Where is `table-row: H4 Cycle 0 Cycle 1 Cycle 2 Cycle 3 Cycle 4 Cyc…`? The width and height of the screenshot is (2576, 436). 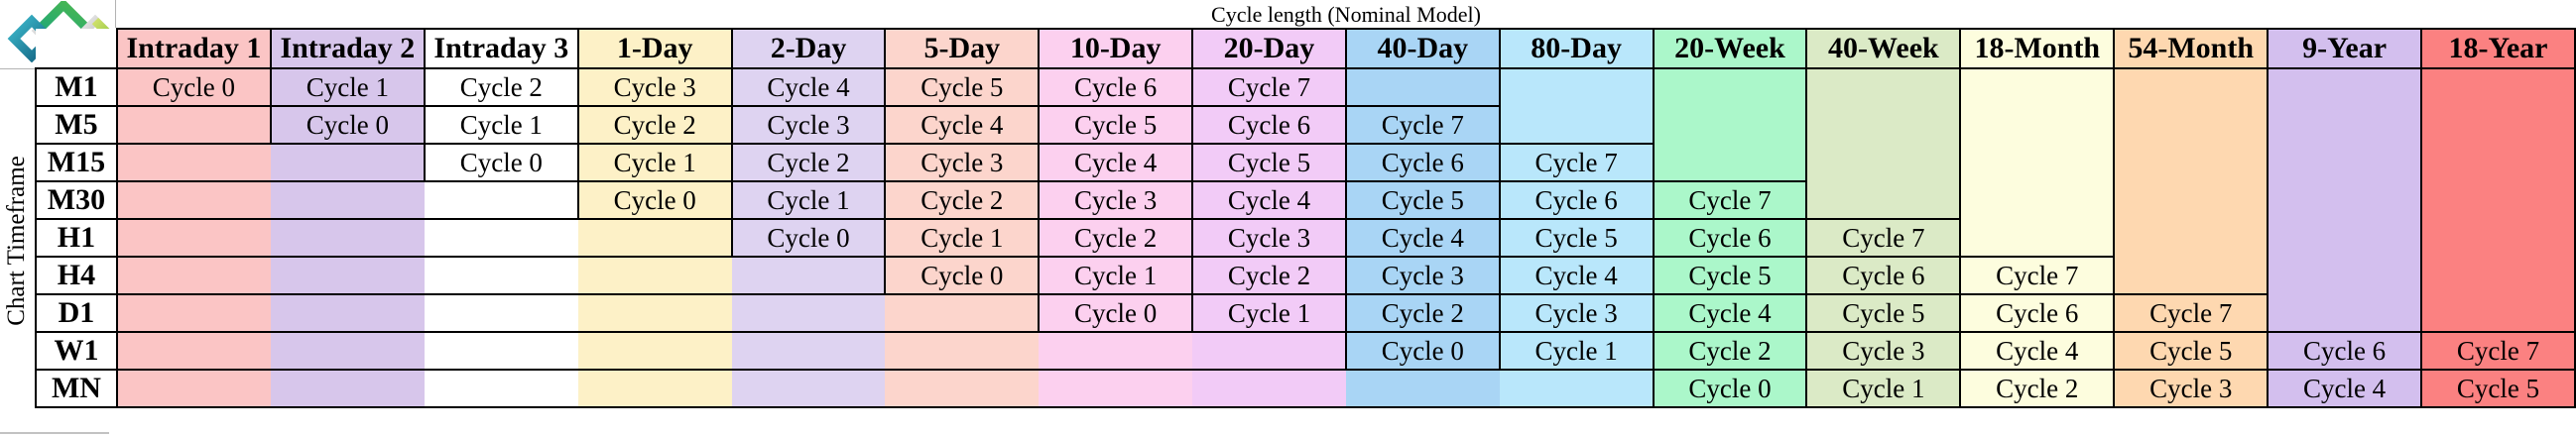 table-row: H4 Cycle 0 Cycle 1 Cycle 2 Cycle 3 Cycle 4 Cyc… is located at coordinates (1305, 275).